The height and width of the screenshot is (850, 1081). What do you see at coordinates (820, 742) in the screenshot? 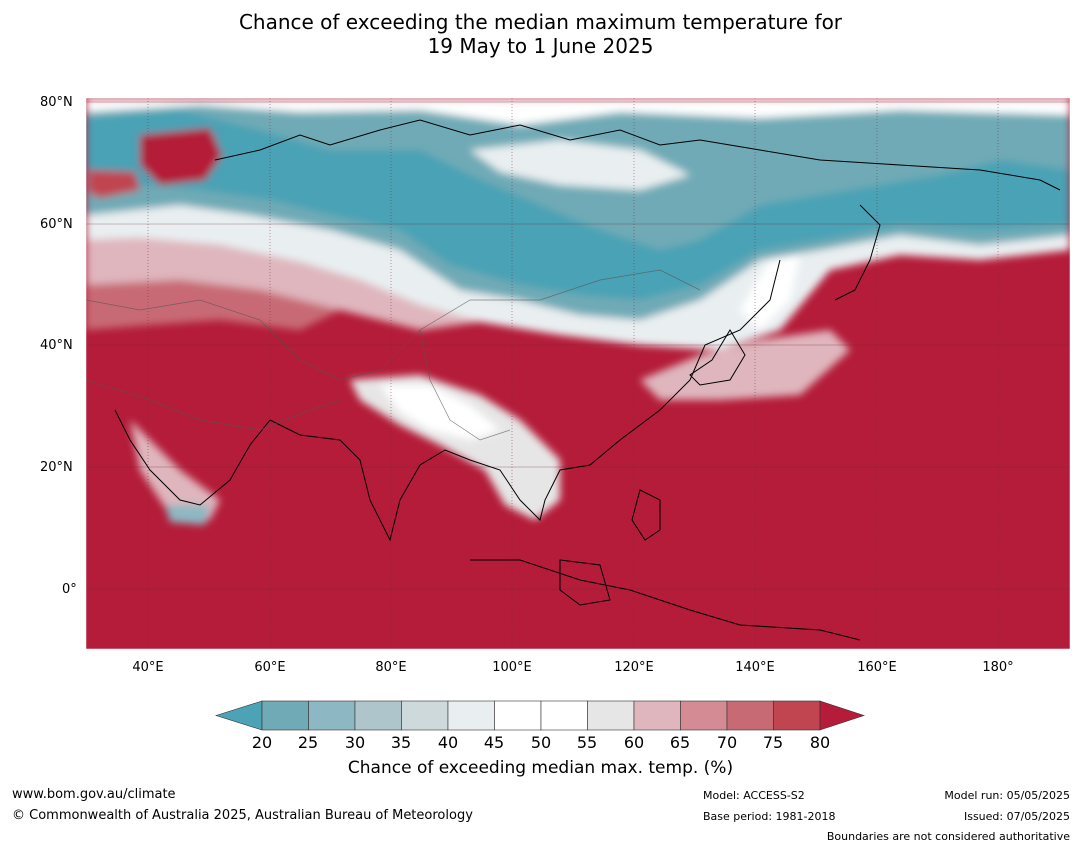
I see `colorbar-tick: 80` at bounding box center [820, 742].